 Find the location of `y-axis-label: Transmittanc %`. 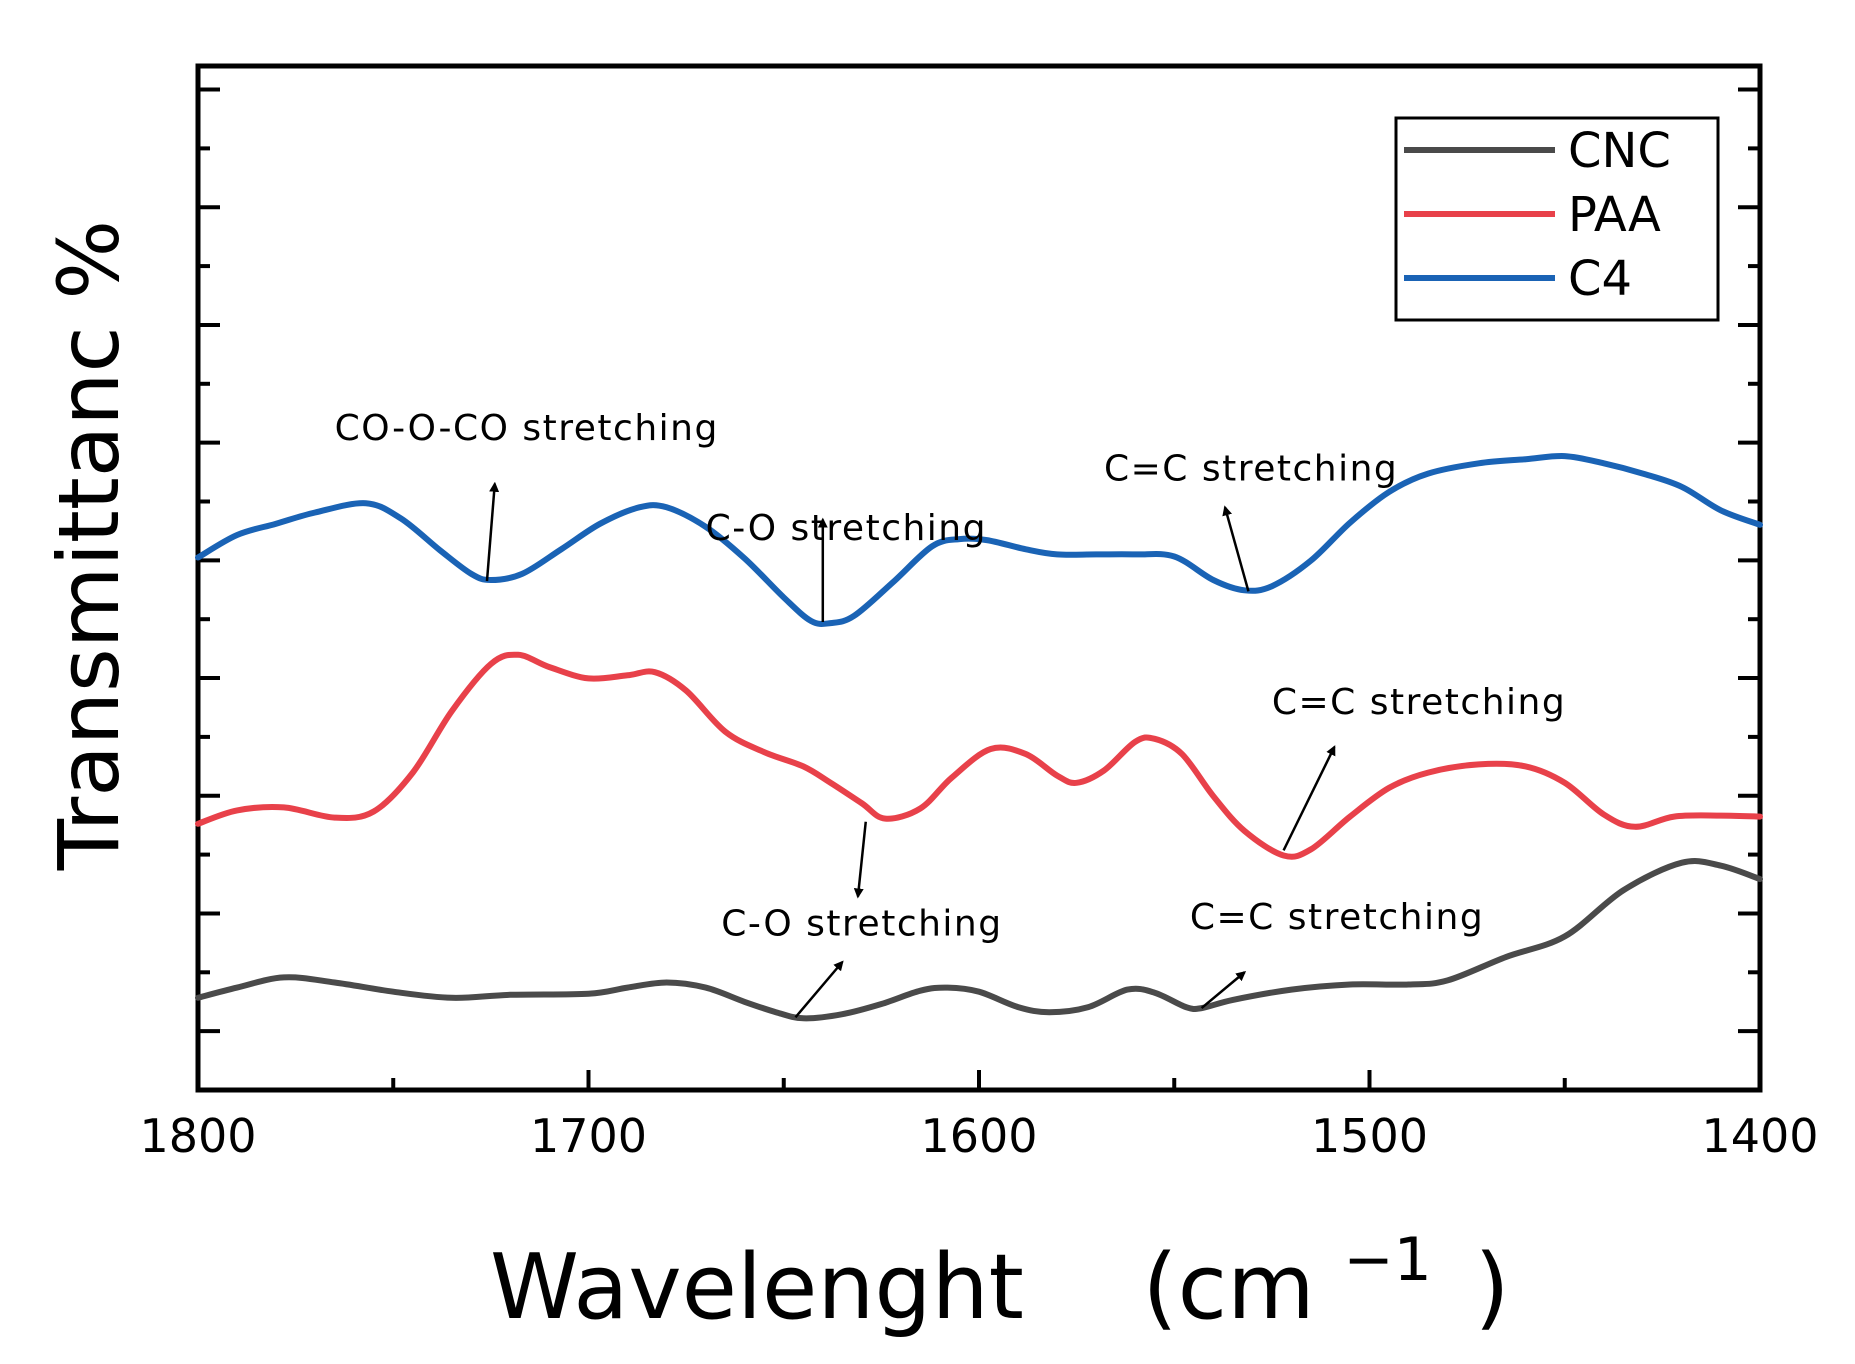

y-axis-label: Transmittanc % is located at coordinates (89, 545).